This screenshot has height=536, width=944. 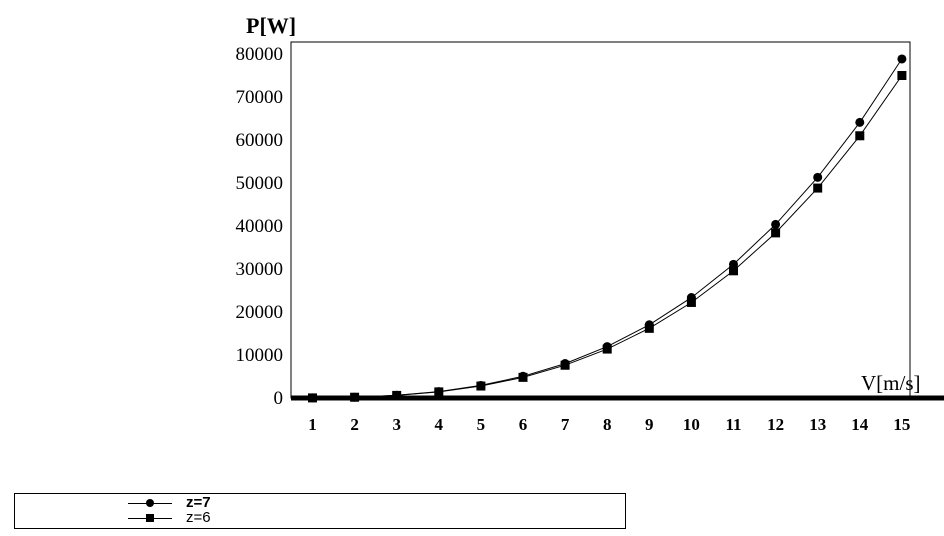 What do you see at coordinates (260, 269) in the screenshot?
I see `y-tick-label: 30000` at bounding box center [260, 269].